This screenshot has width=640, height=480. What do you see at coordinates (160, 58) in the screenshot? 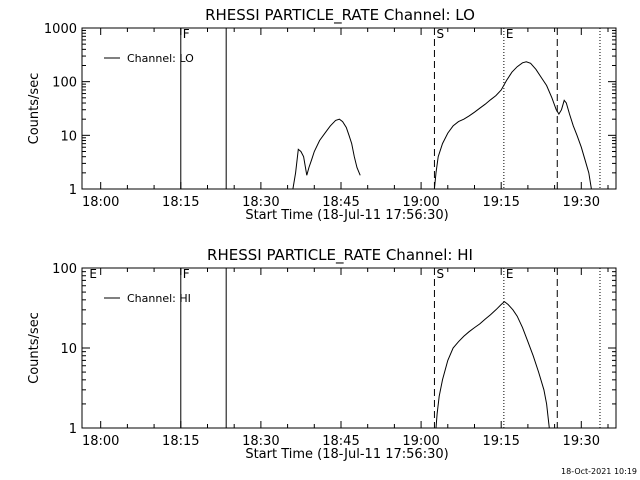
I see `legend-label: Channel: LO` at bounding box center [160, 58].